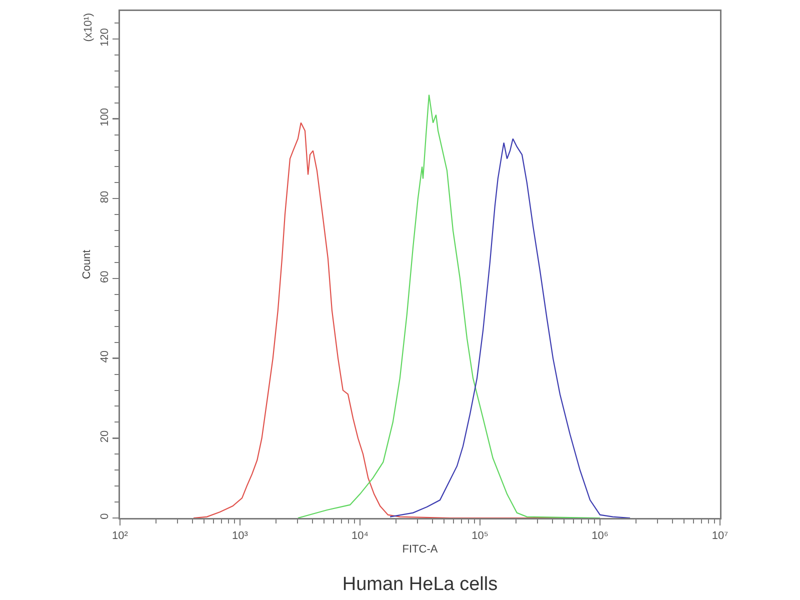 The image size is (800, 600). What do you see at coordinates (105, 37) in the screenshot?
I see `y-tick-label: 120` at bounding box center [105, 37].